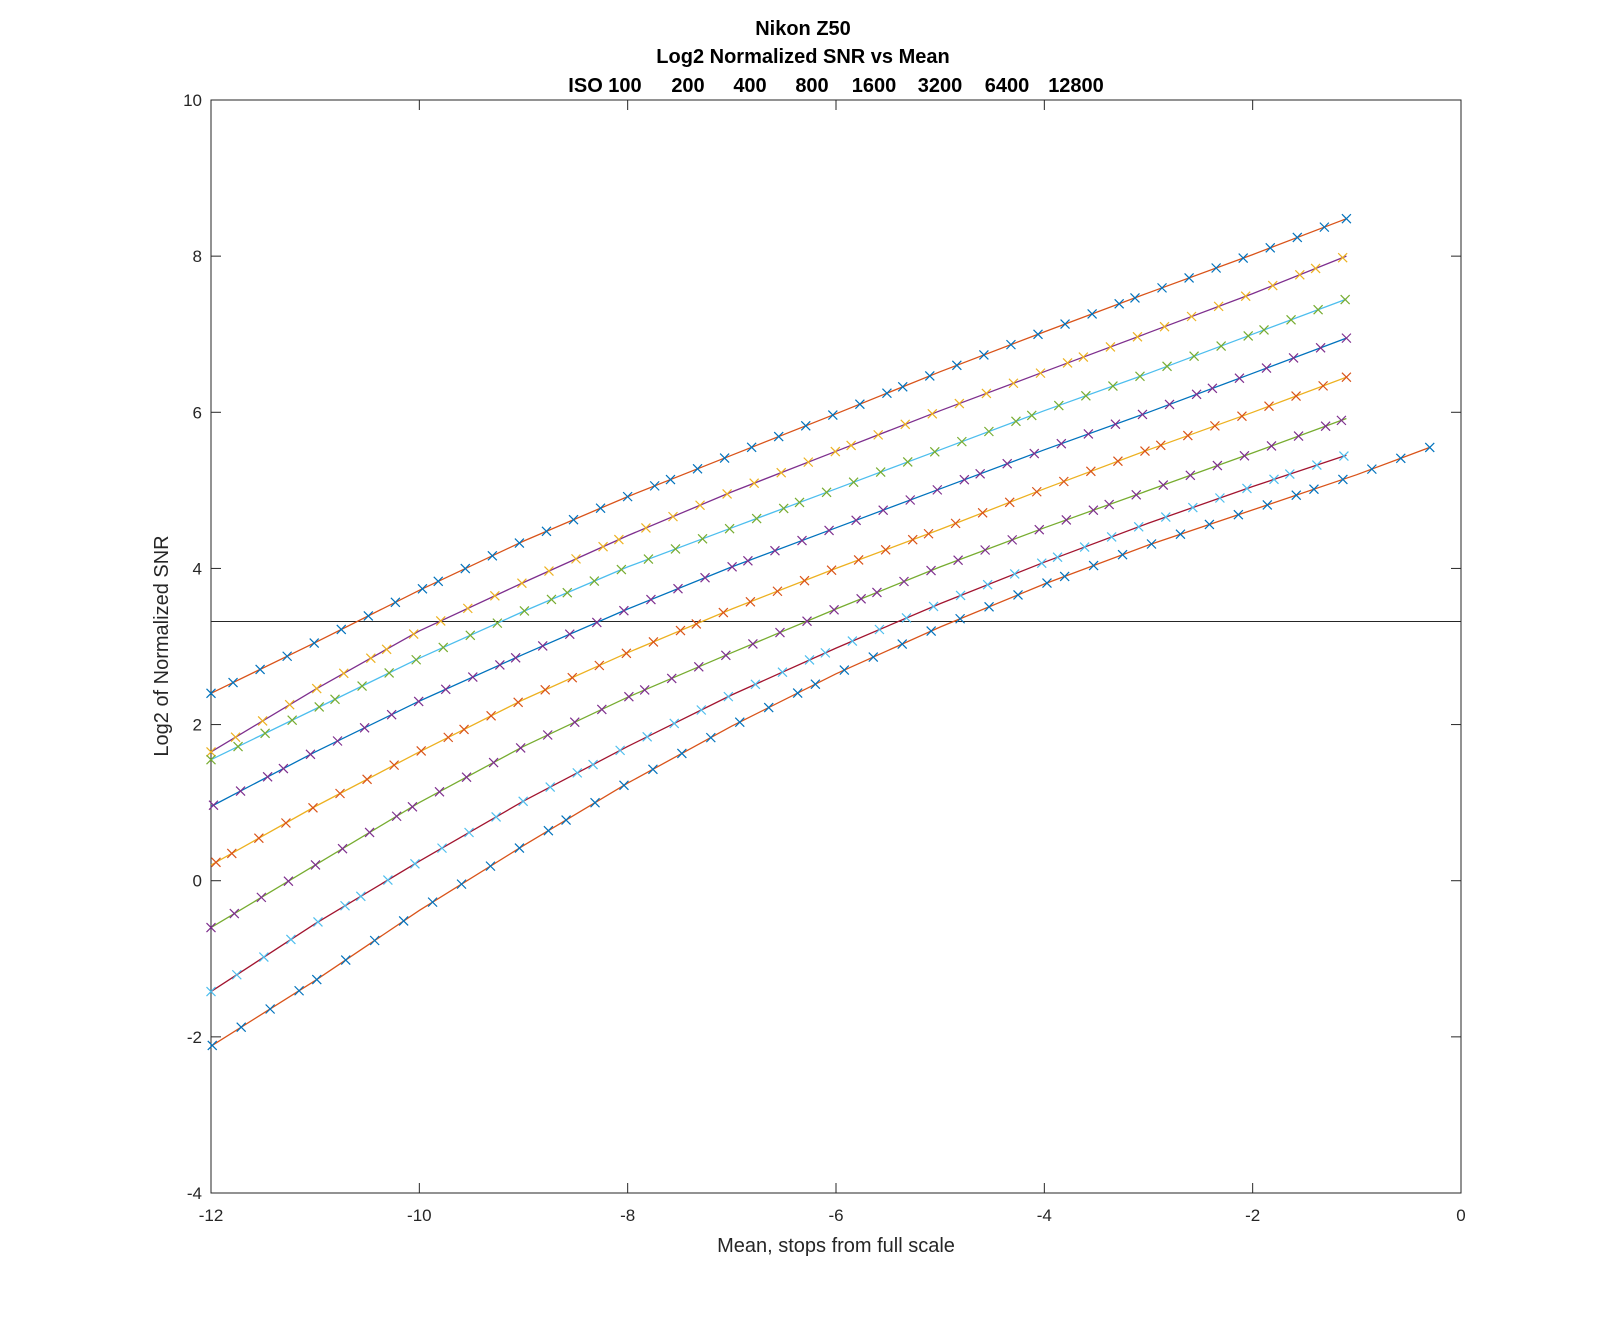  What do you see at coordinates (1252, 1215) in the screenshot?
I see `x-tick-label: -2` at bounding box center [1252, 1215].